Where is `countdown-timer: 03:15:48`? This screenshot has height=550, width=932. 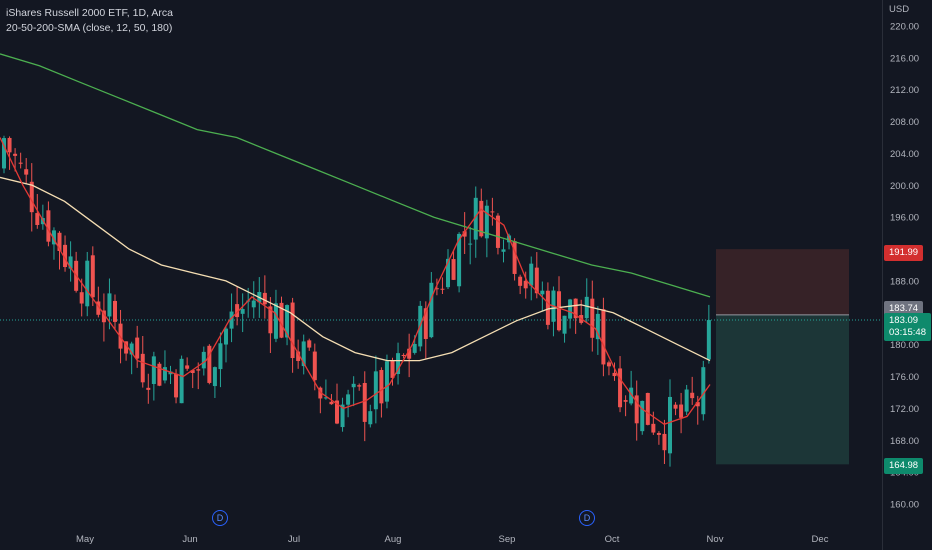
countdown-timer: 03:15:48 is located at coordinates (907, 332).